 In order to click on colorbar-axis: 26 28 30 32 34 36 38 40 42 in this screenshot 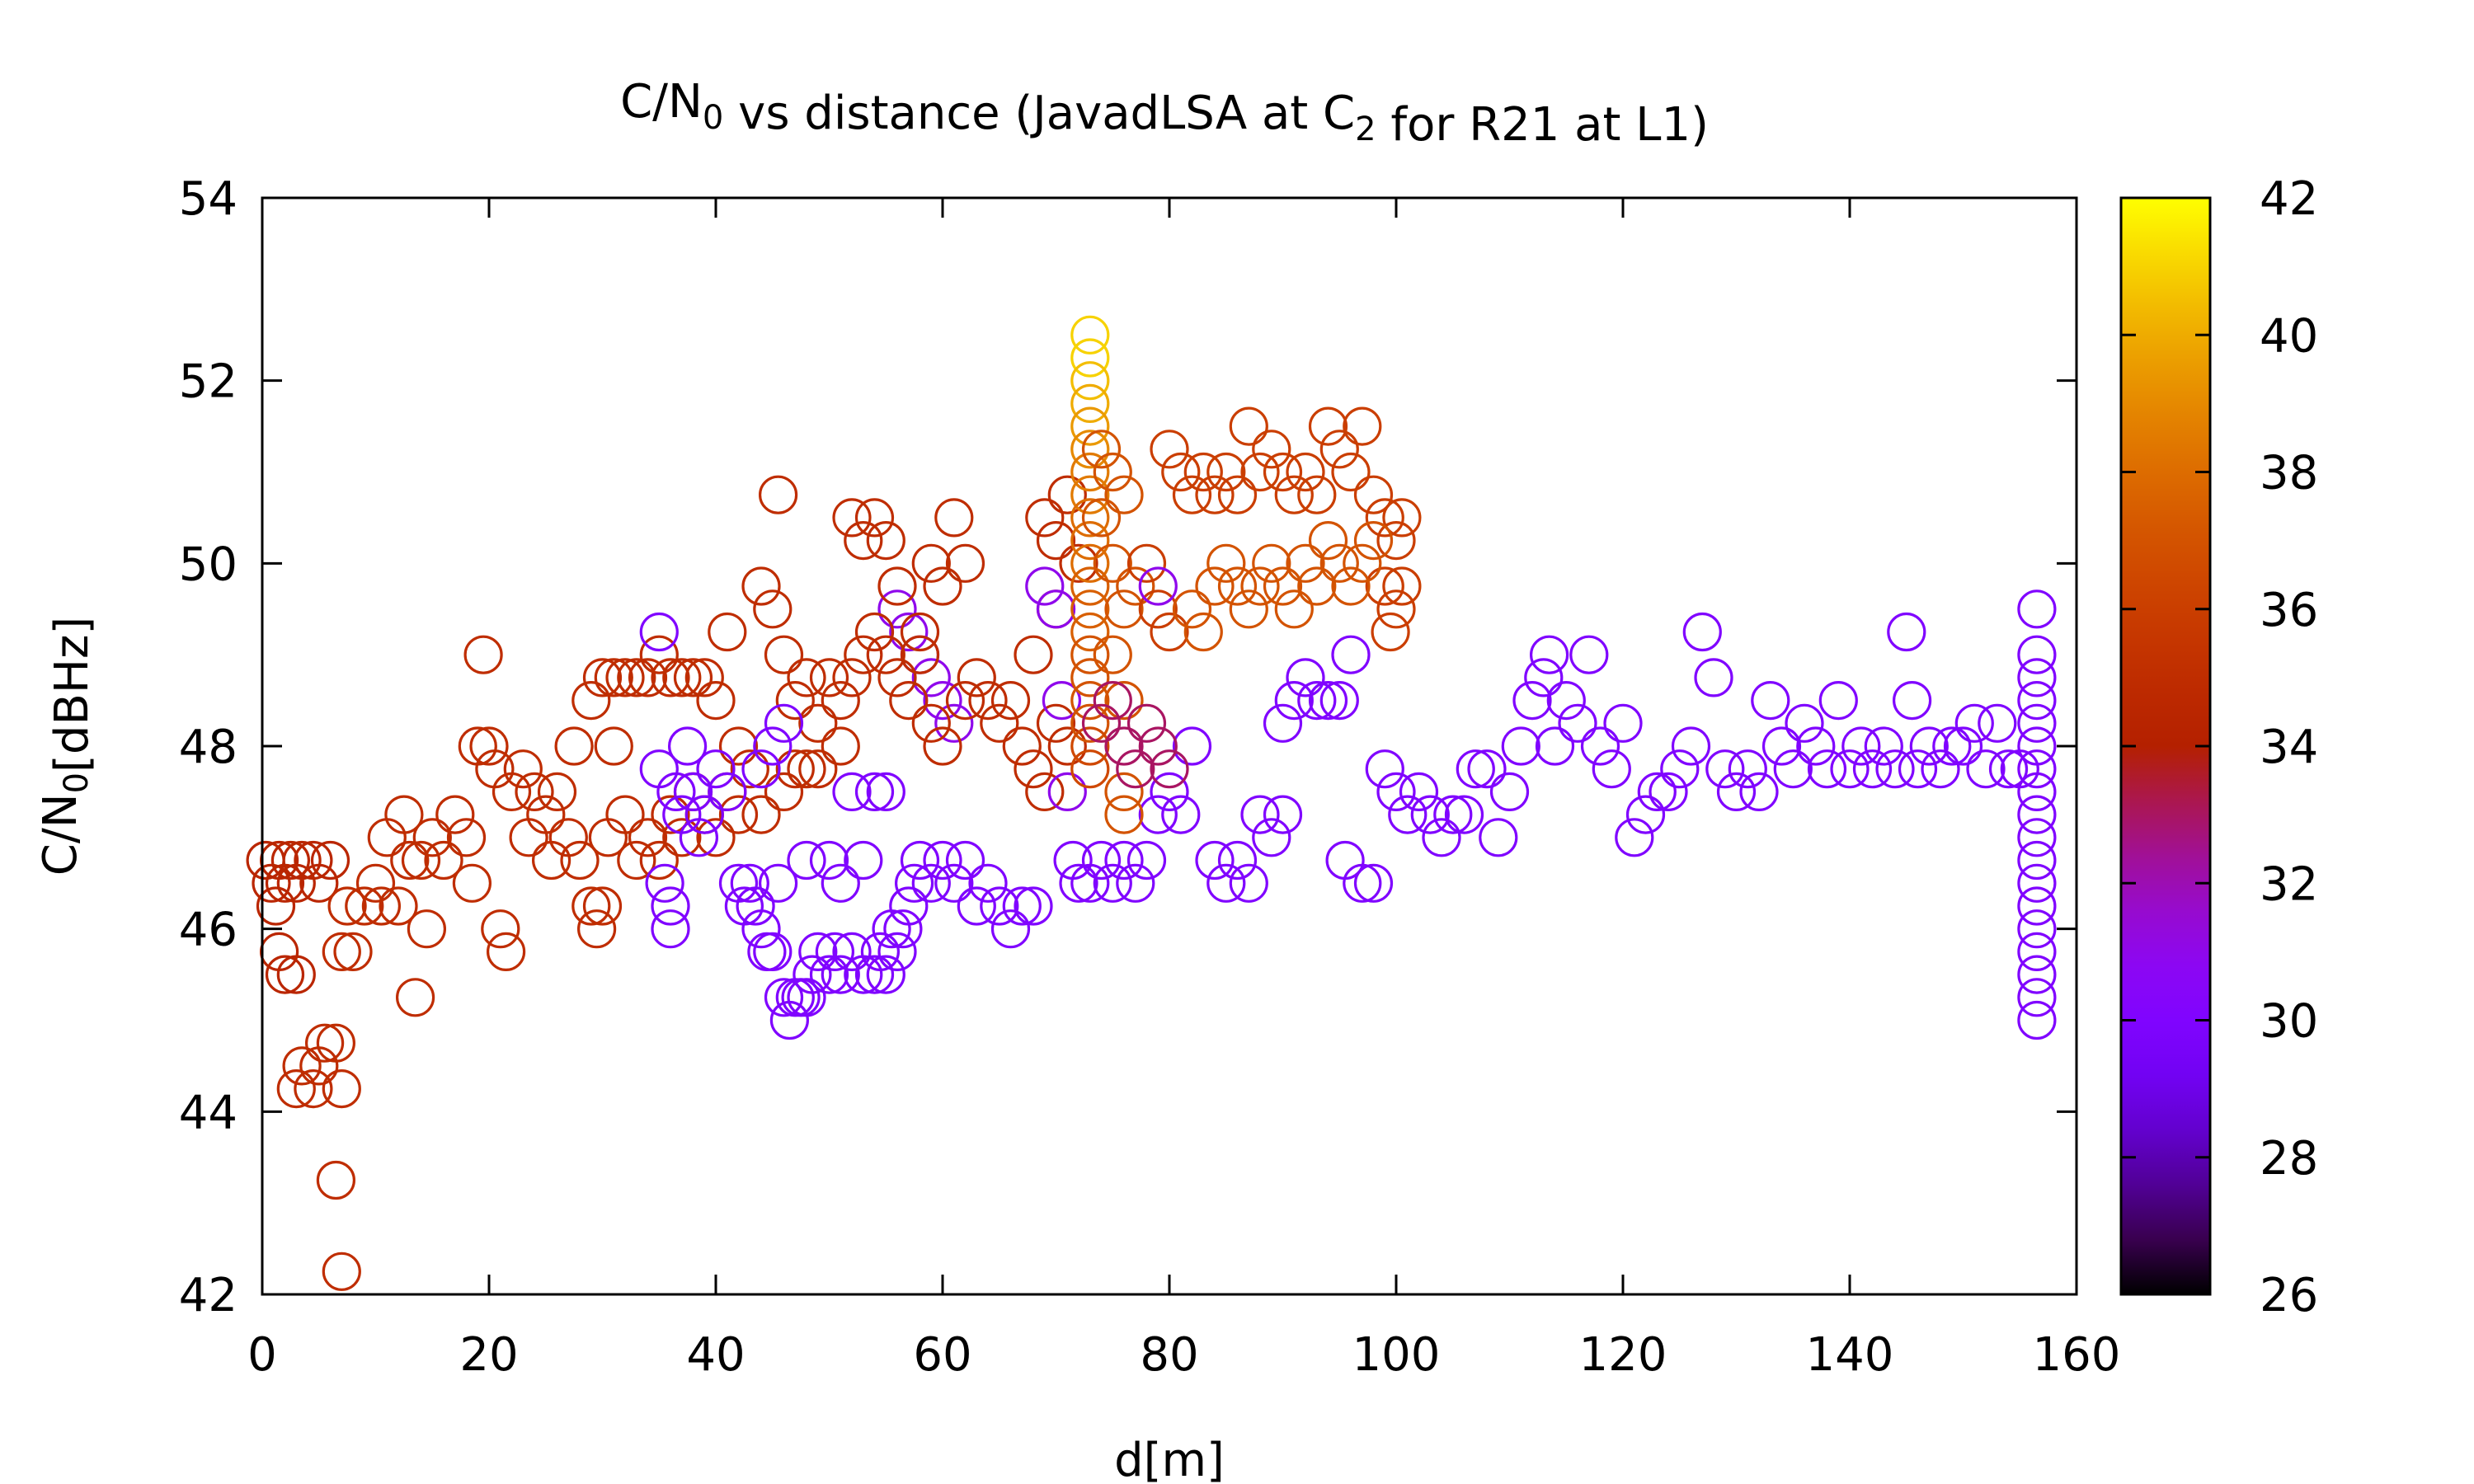, I will do `click(2219, 747)`.